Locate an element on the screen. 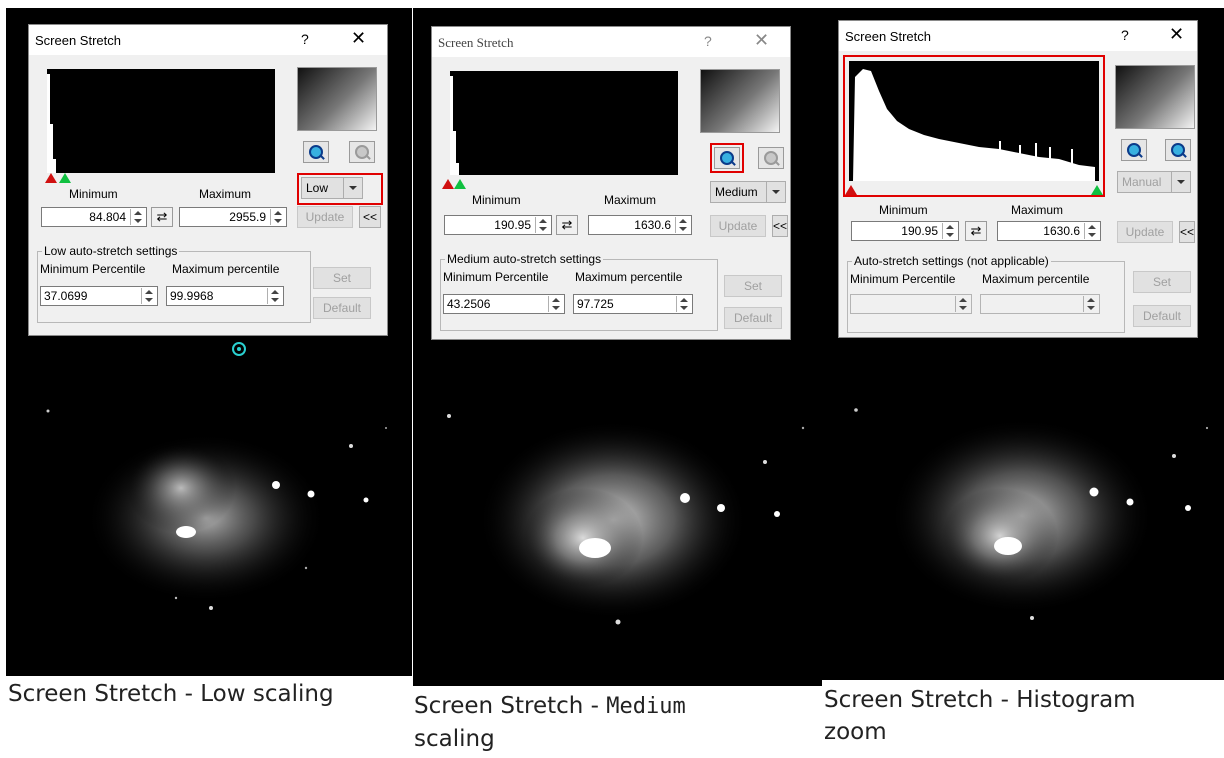  caption-low-text: Screen Stretch - Low scaling is located at coordinates (171, 694).